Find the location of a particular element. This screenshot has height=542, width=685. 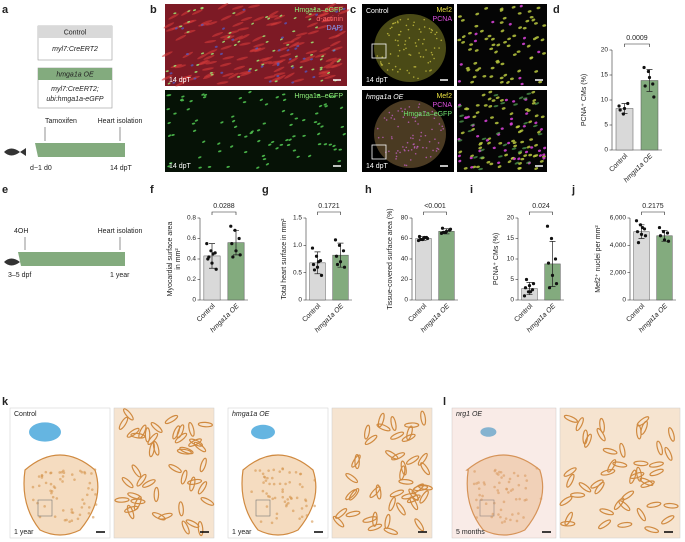

y-axis-label: Total heart surface in mm² is located at coordinates (284, 259).